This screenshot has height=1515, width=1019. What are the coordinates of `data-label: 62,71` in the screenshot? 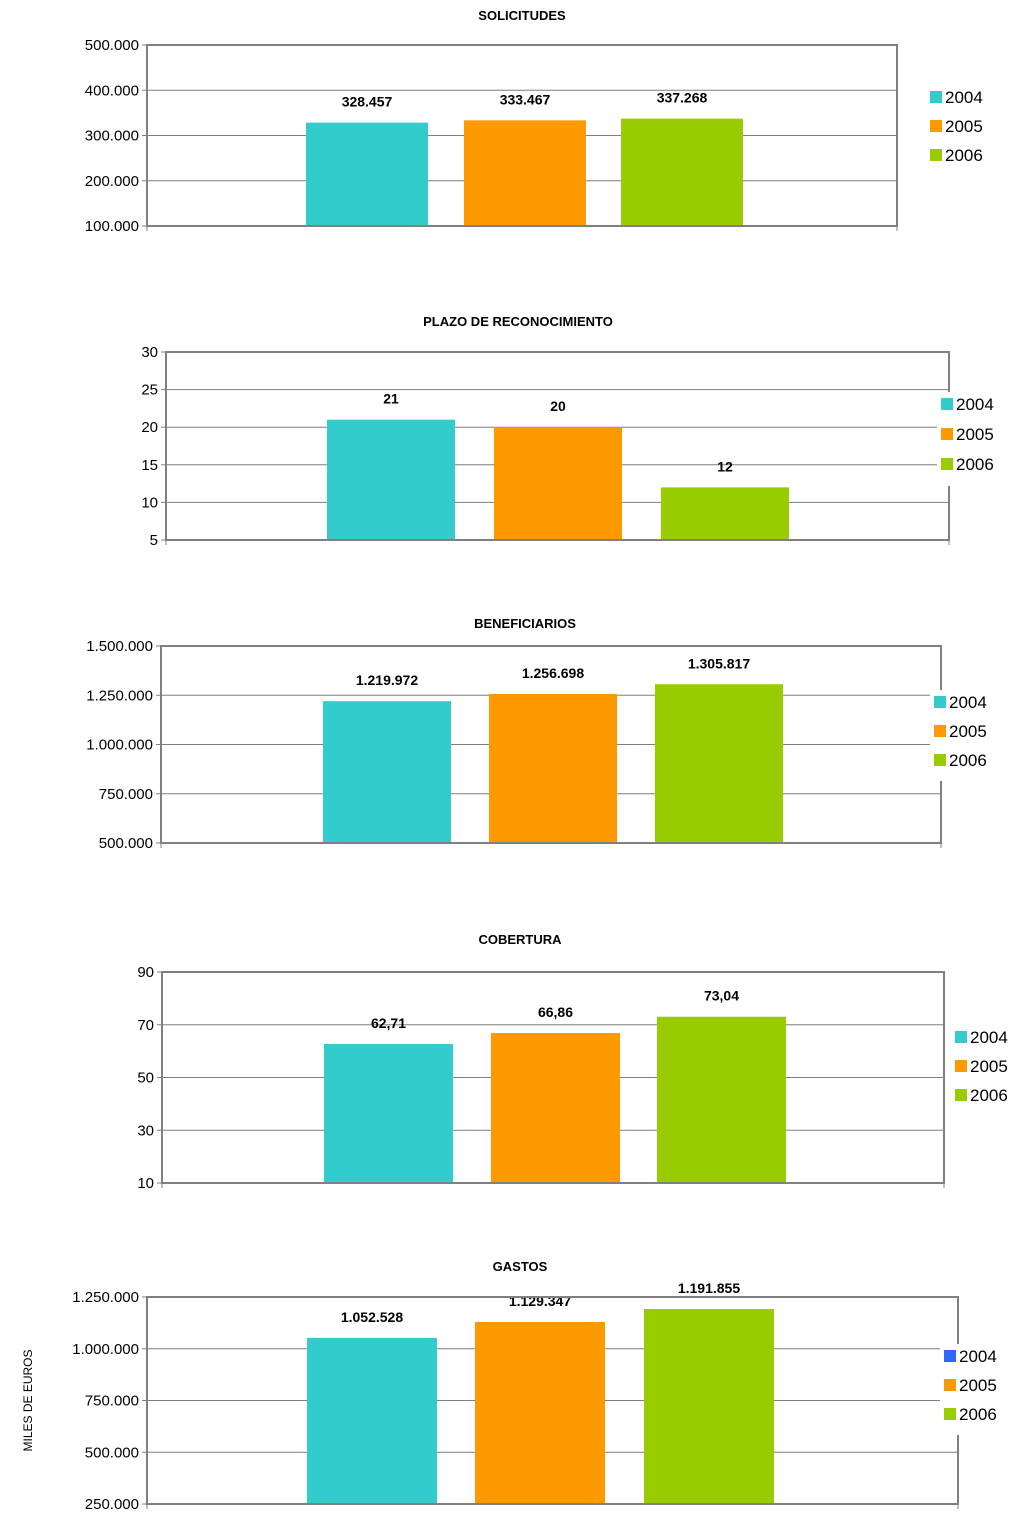 It's located at (388, 1023).